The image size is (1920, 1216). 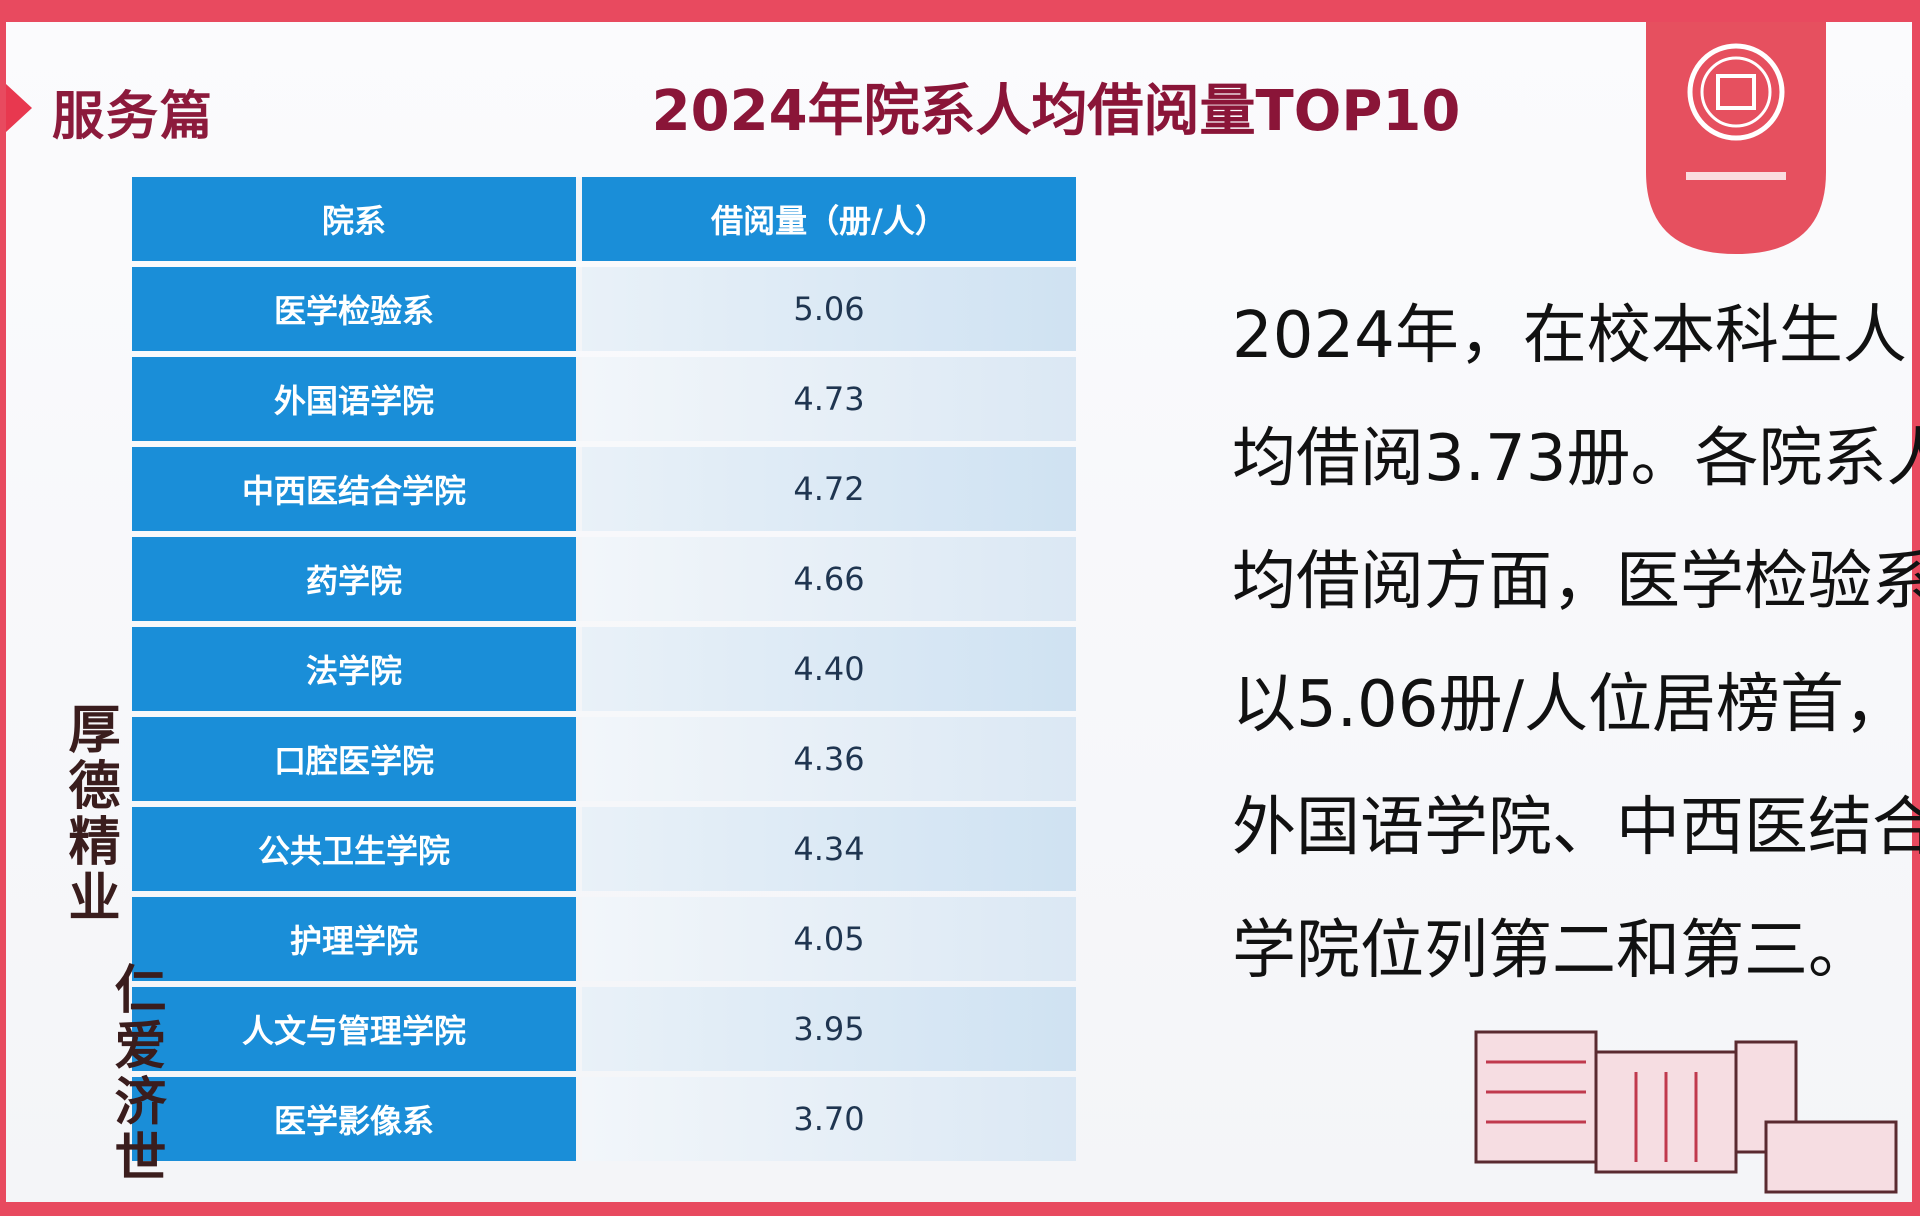 What do you see at coordinates (1736, 176) in the screenshot?
I see `logo-wordmark` at bounding box center [1736, 176].